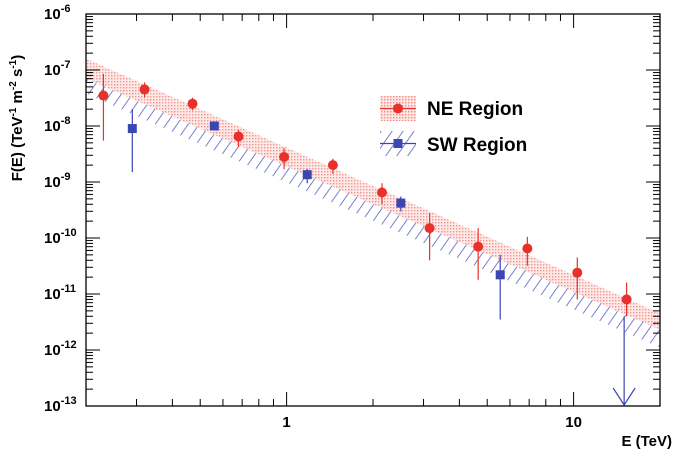 The image size is (685, 456). Describe the element at coordinates (17, 149) in the screenshot. I see `y-axis-title-base: F(E) (TeV` at that location.